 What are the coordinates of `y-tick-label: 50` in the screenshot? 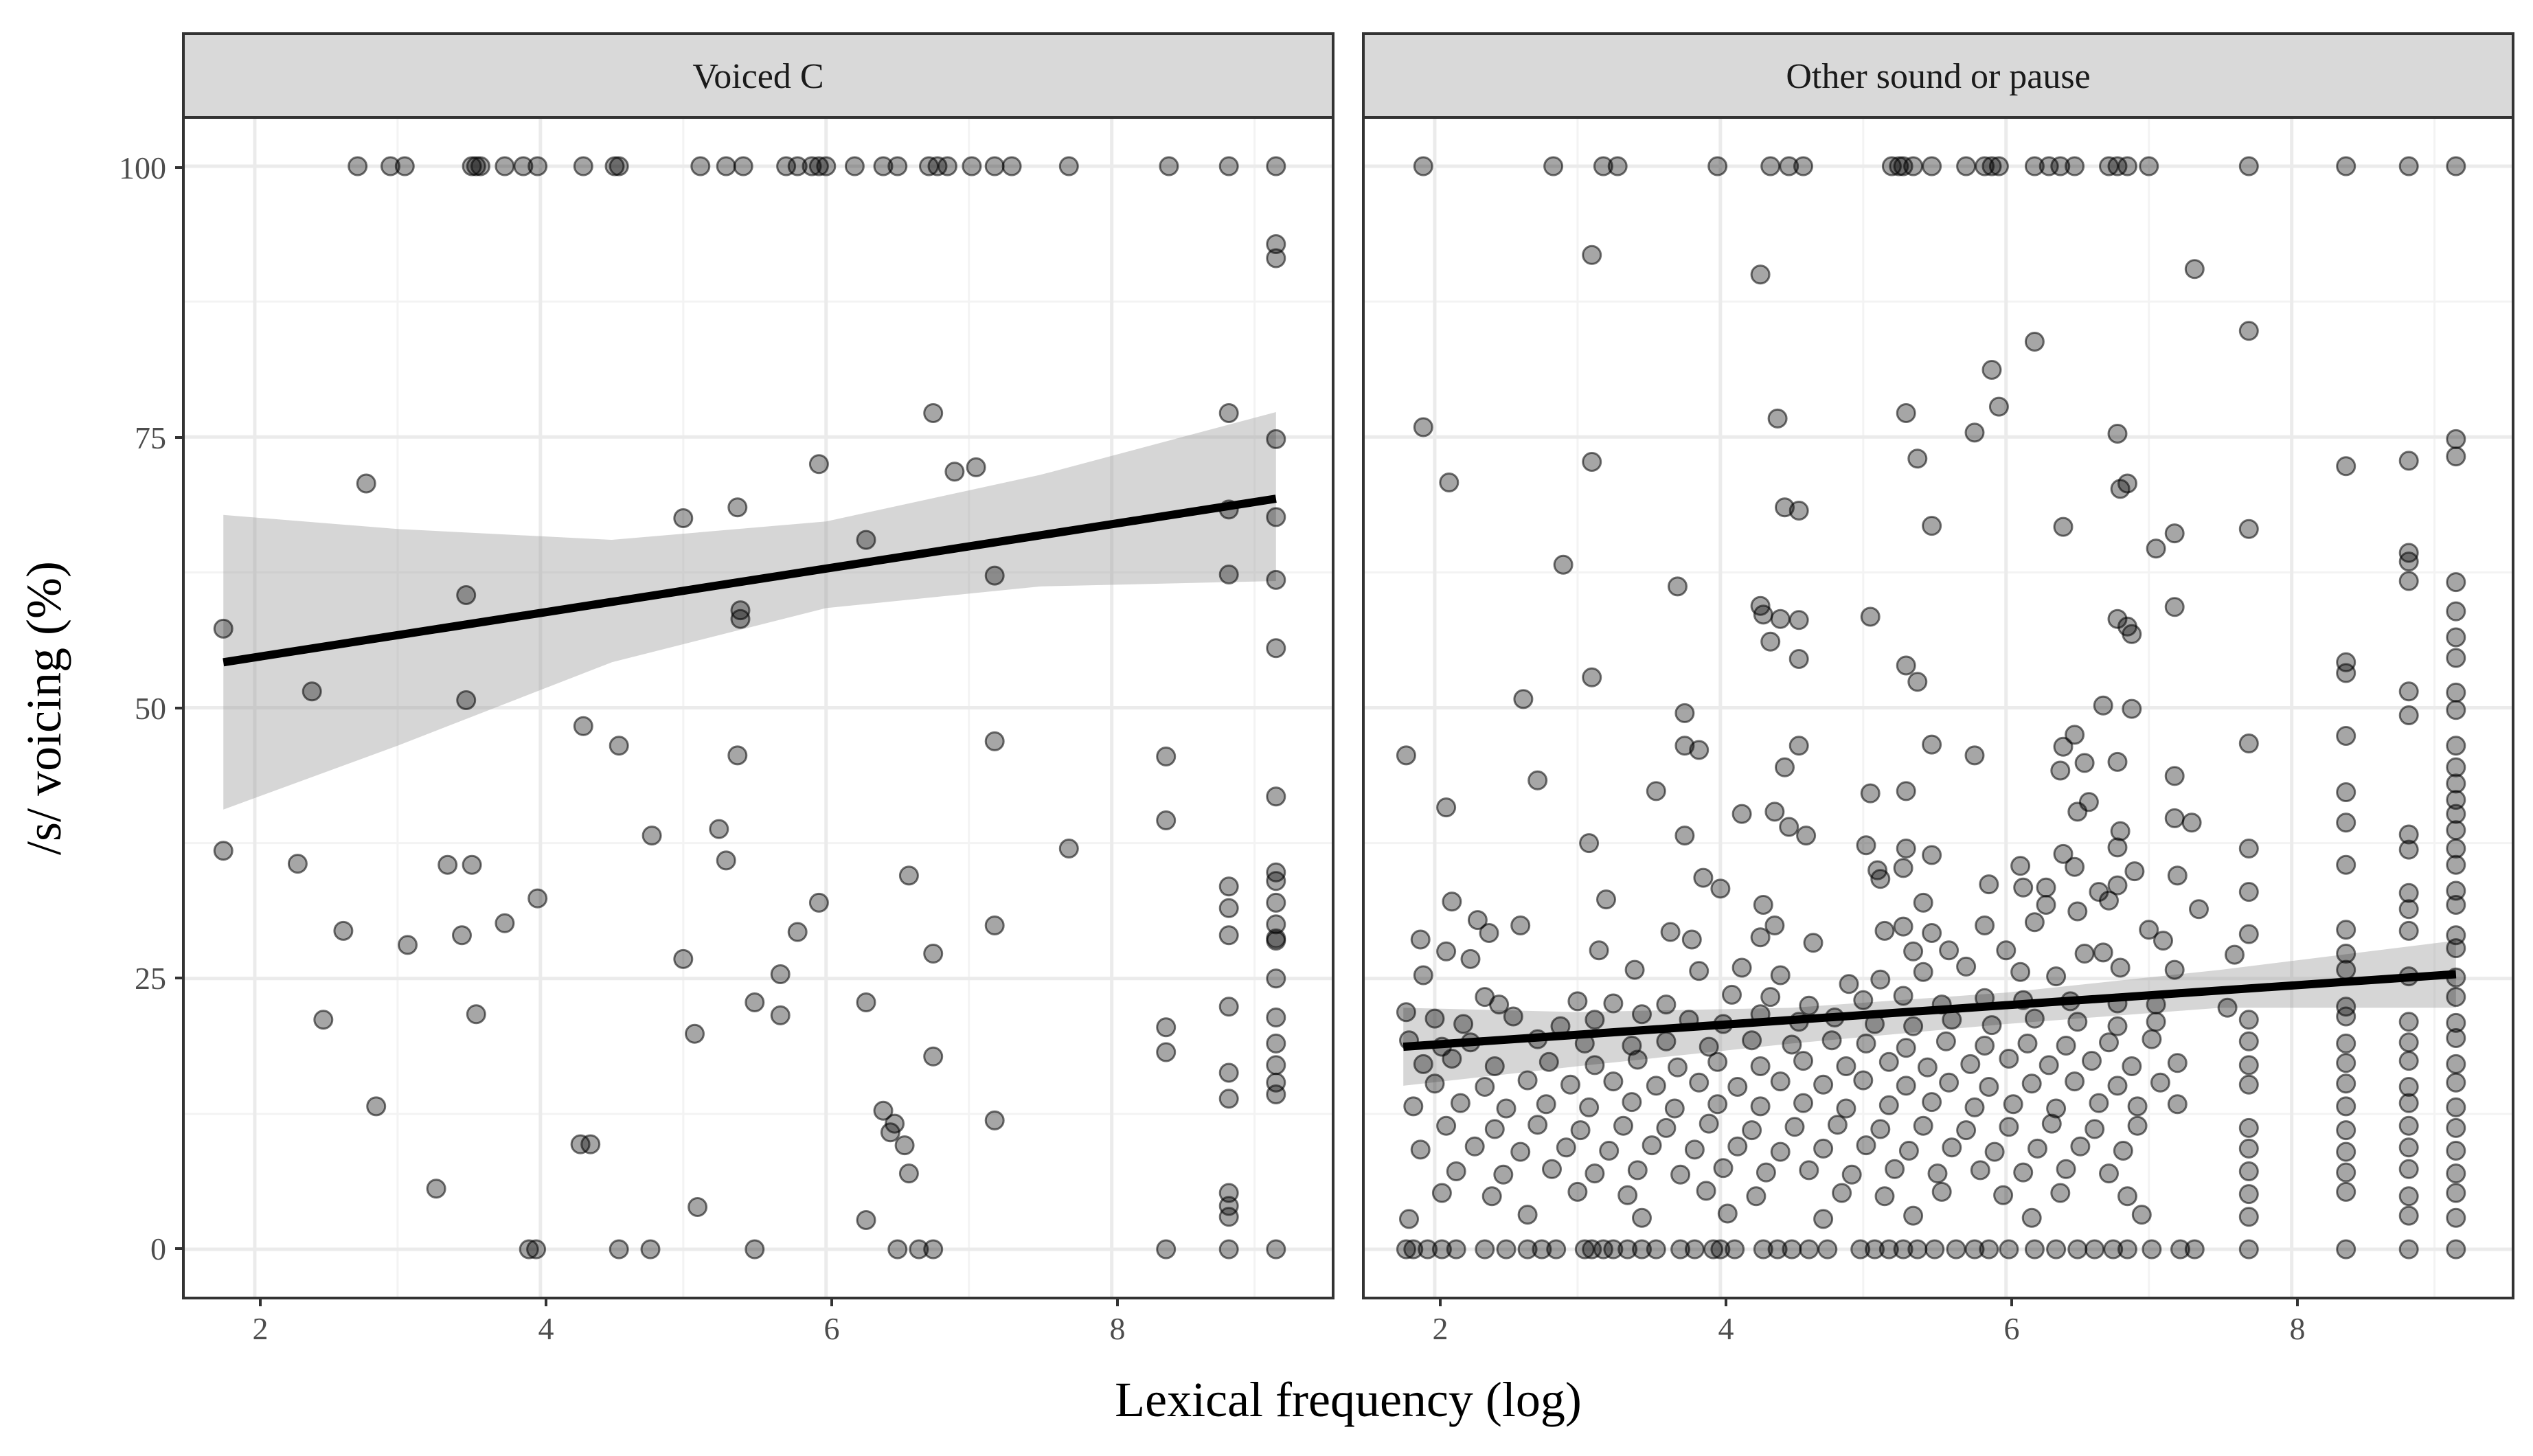 It's located at (150, 708).